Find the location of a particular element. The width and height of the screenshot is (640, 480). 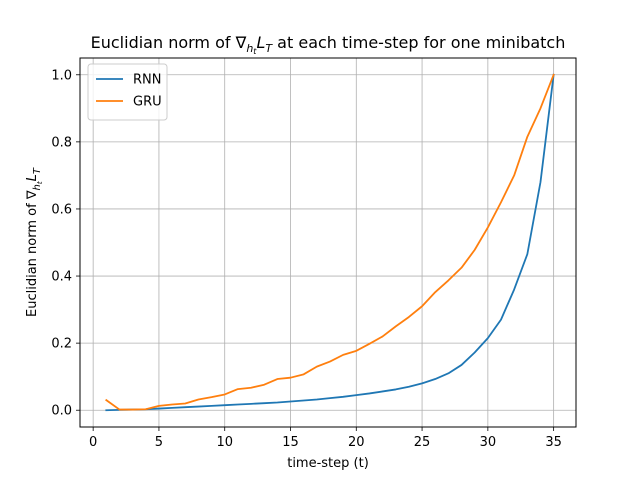

x-tick-label: 0 is located at coordinates (93, 442).